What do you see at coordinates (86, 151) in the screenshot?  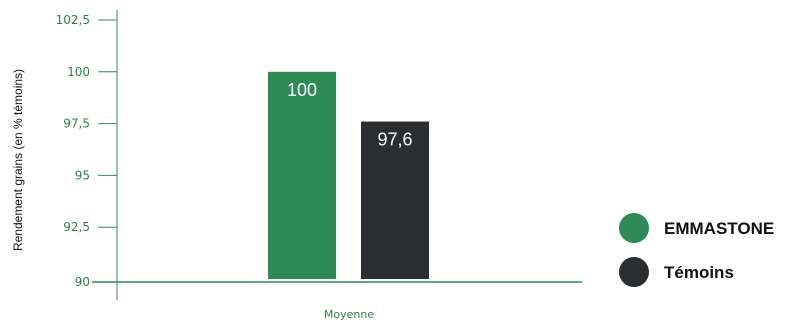 I see `y-axis-ticks: 90 92,5 95 97,5 100 102,5` at bounding box center [86, 151].